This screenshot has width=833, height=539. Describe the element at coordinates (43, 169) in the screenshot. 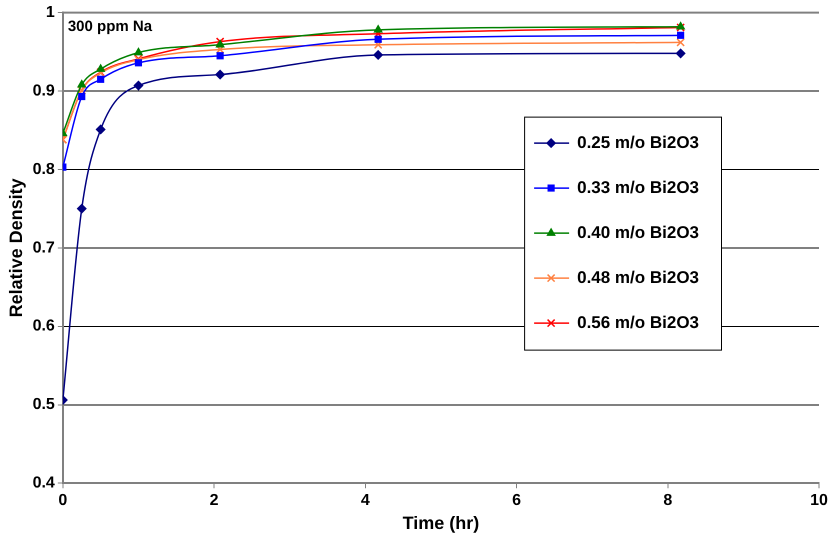

I see `y-tick-label: 0.8` at that location.